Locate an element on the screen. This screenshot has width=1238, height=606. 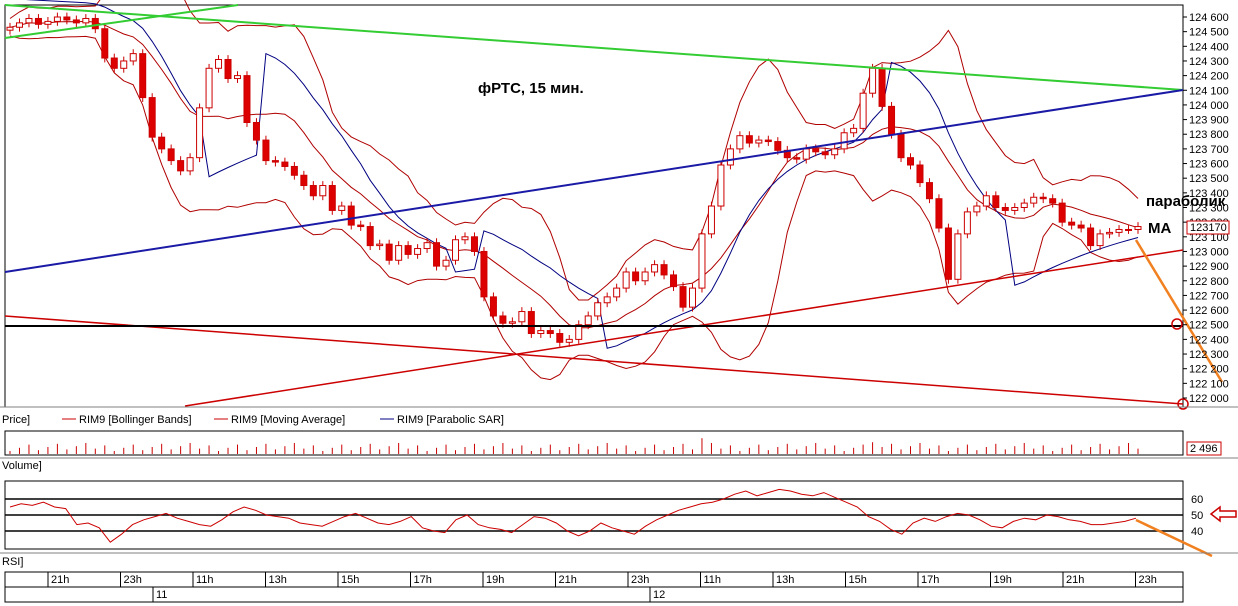
legend-bollinger: RIM9 [Bollinger Bands] is located at coordinates (135, 420).